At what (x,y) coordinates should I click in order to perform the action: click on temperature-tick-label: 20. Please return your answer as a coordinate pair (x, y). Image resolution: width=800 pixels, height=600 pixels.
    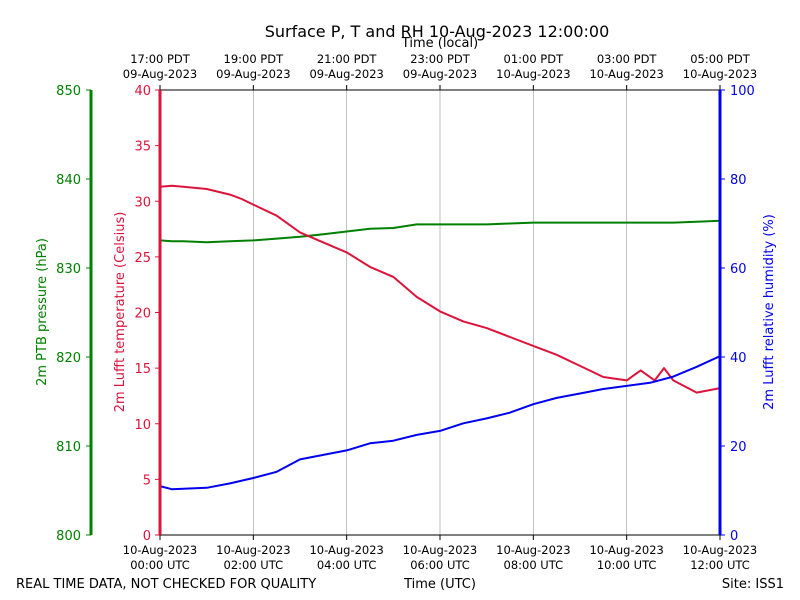
    Looking at the image, I should click on (142, 314).